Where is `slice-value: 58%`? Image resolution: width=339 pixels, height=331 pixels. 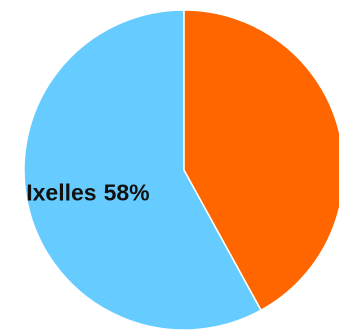
slice-value: 58% is located at coordinates (127, 193).